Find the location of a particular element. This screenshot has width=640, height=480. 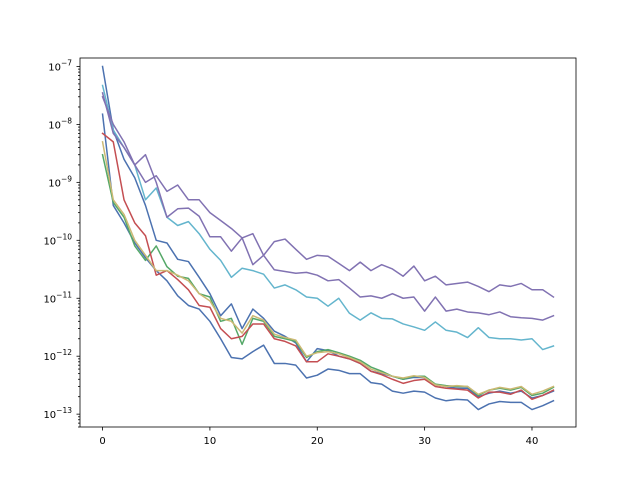

x-tick-label: 40 is located at coordinates (532, 441).